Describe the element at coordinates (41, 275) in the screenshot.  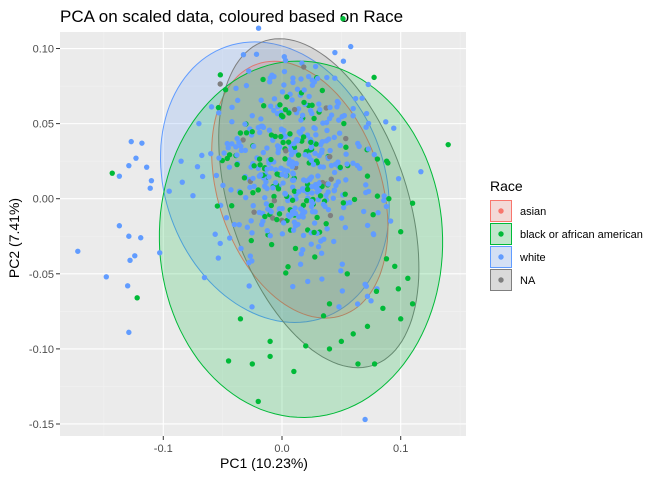
I see `y-tick-label: -0.05` at that location.